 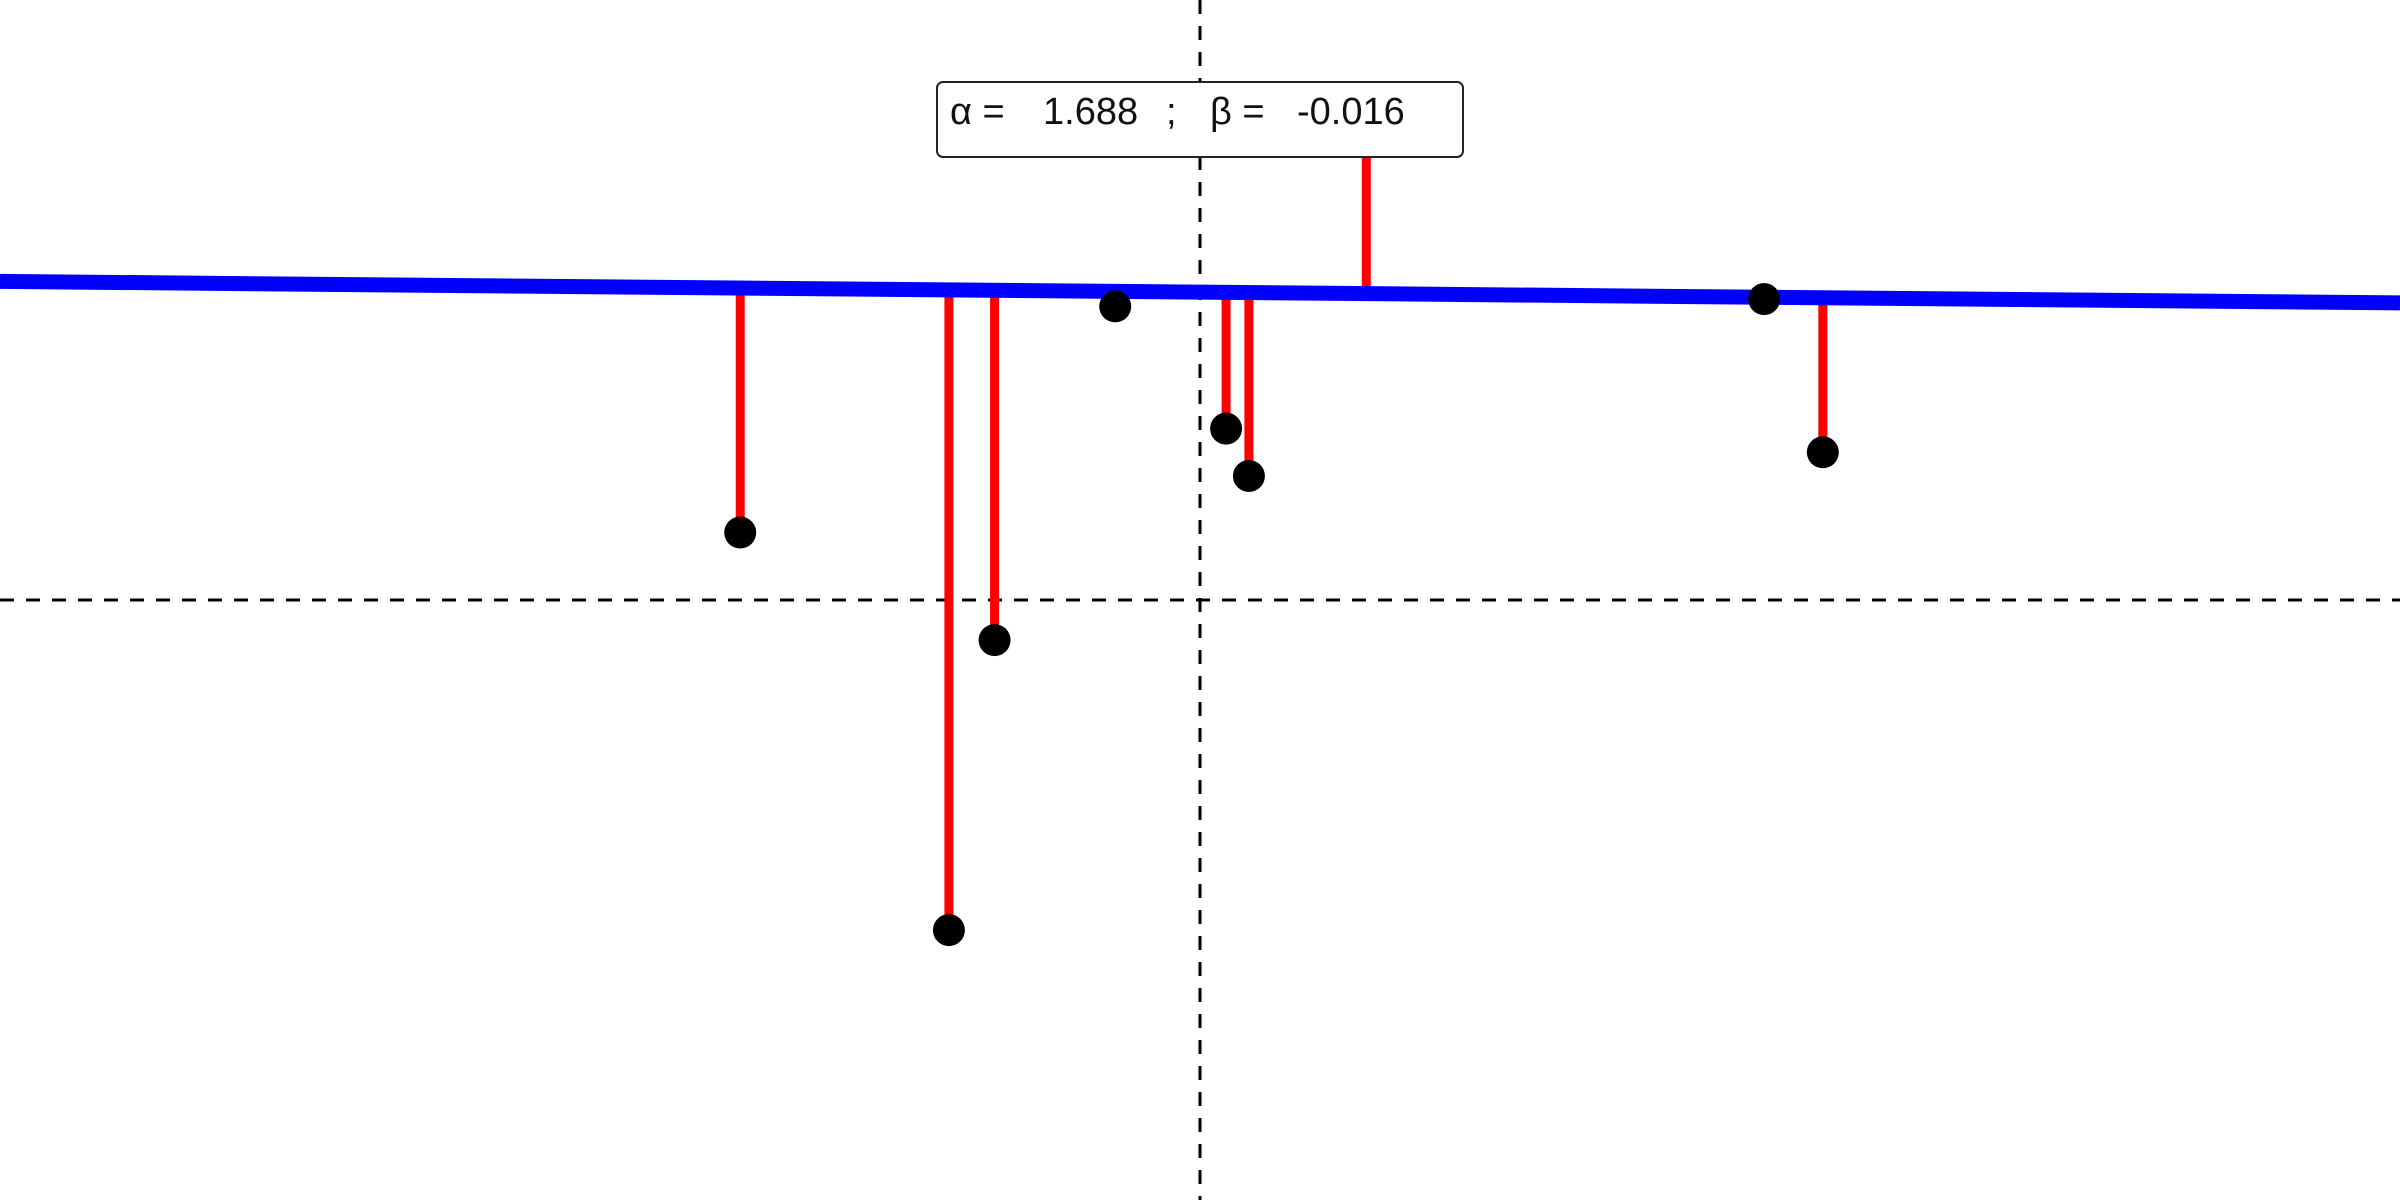 What do you see at coordinates (977, 112) in the screenshot?
I see `alpha-label: α =` at bounding box center [977, 112].